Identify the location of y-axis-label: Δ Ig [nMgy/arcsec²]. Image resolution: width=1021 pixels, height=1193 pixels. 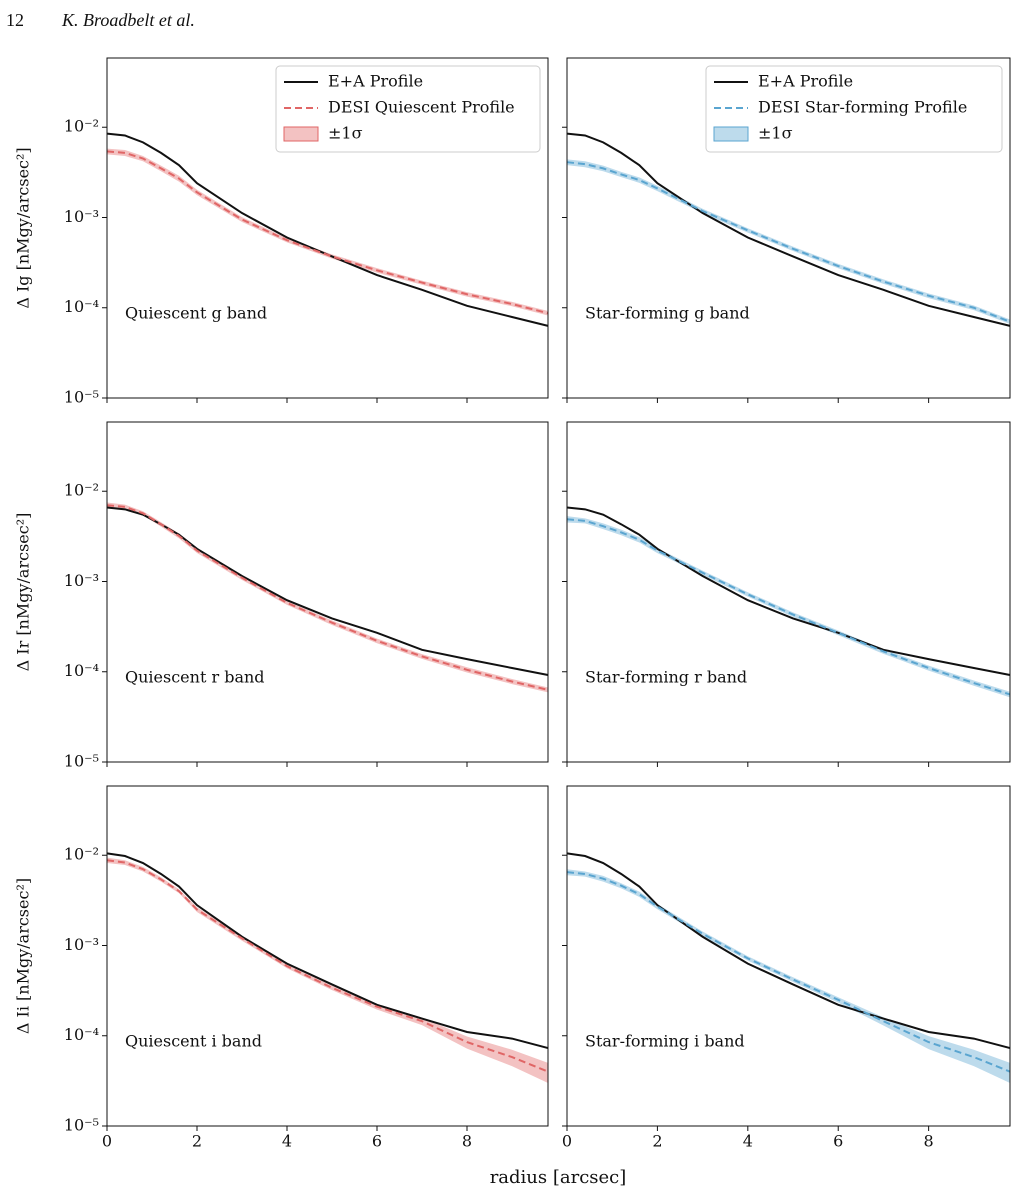
(23, 227).